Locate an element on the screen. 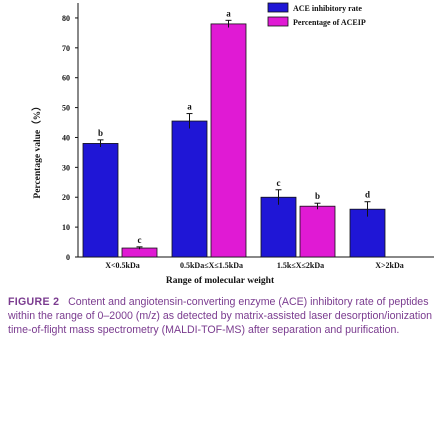  y-tick-label: 60 is located at coordinates (66, 78).